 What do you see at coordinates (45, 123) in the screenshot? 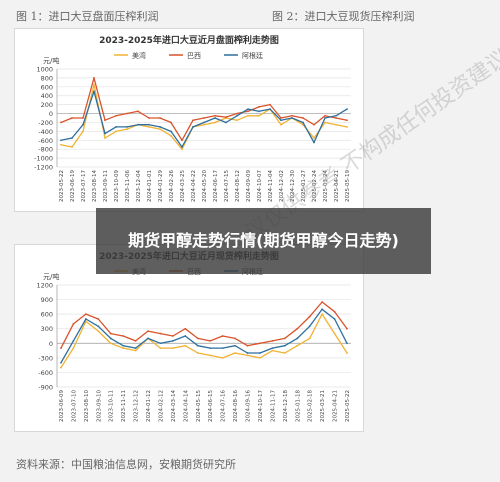
I see `y-tick-label: -200` at bounding box center [45, 123].